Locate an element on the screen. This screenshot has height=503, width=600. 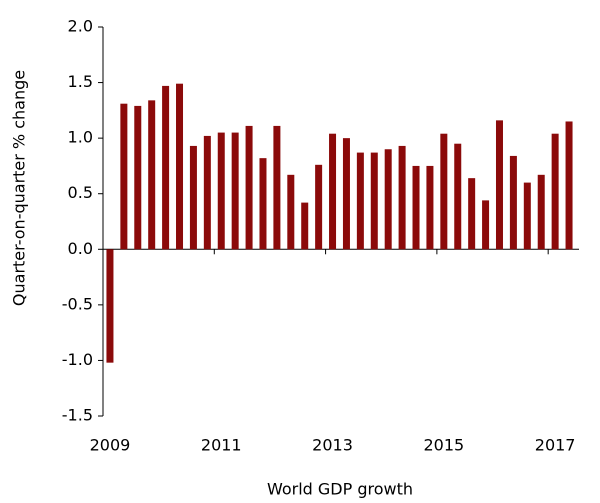
x-tick-label: 2009 is located at coordinates (110, 445).